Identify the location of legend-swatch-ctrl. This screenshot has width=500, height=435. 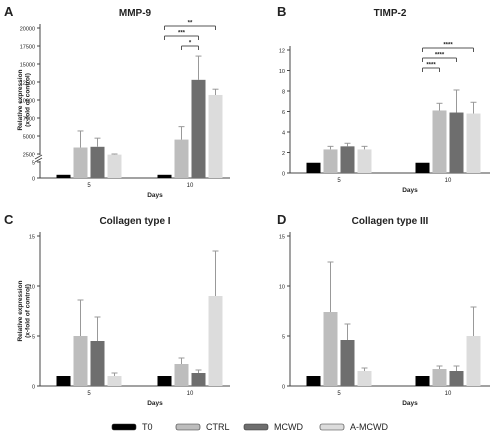
(188, 427).